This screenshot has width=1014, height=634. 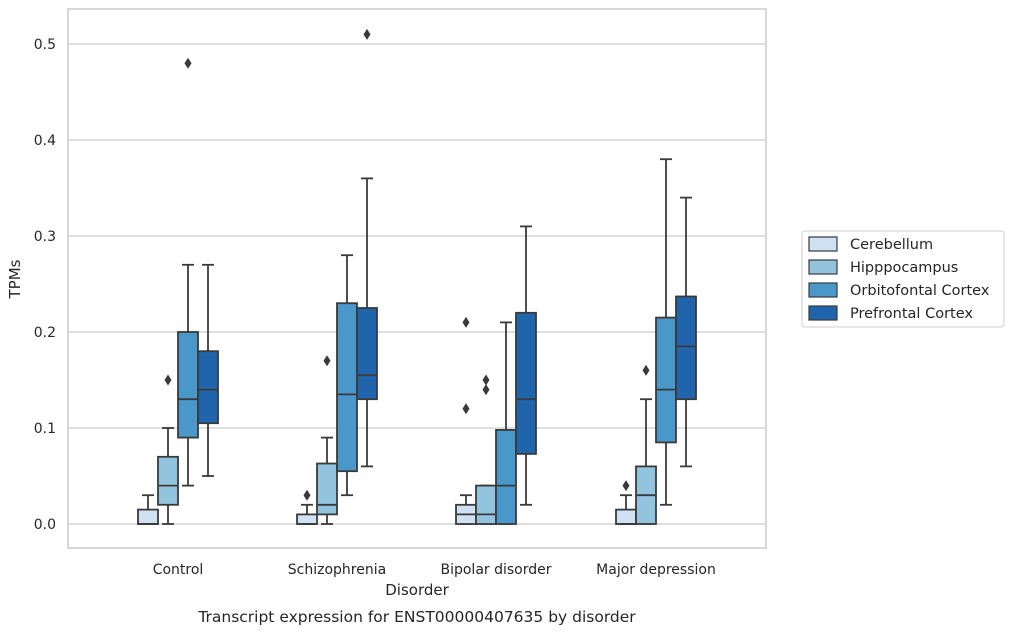 What do you see at coordinates (911, 314) in the screenshot?
I see `legend-label: Prefrontal Cortex` at bounding box center [911, 314].